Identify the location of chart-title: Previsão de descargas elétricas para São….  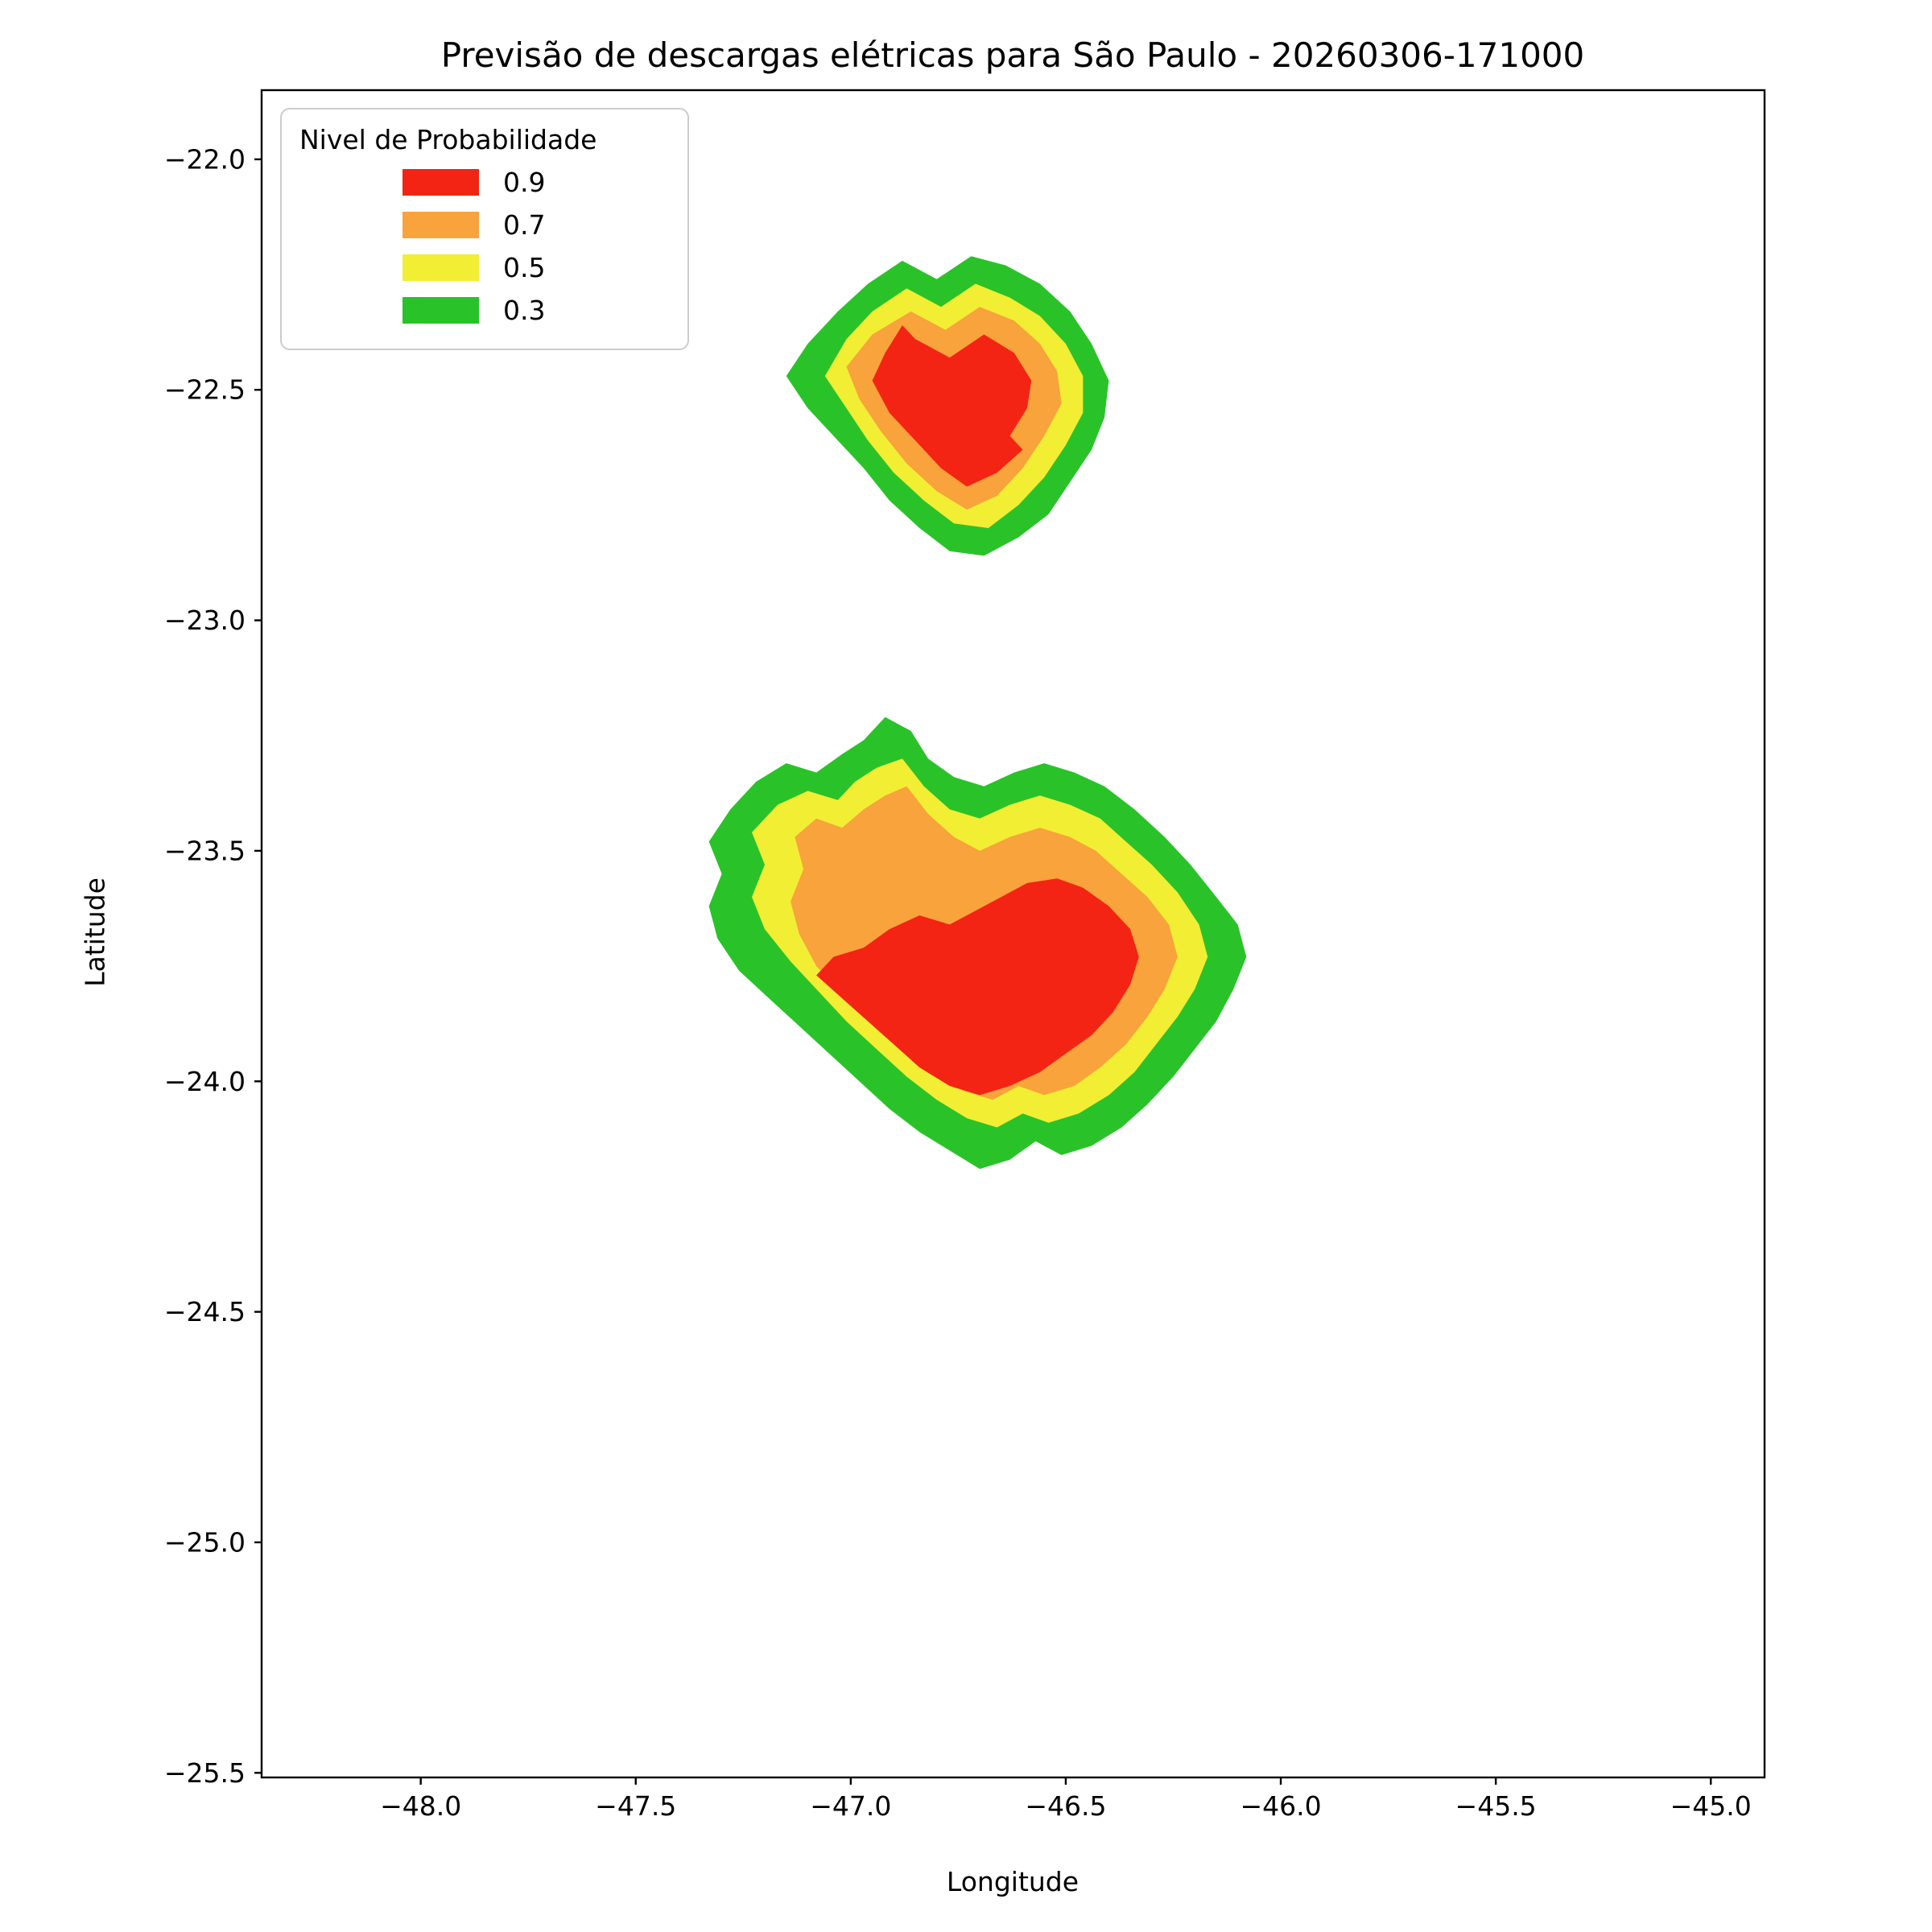
(1012, 55).